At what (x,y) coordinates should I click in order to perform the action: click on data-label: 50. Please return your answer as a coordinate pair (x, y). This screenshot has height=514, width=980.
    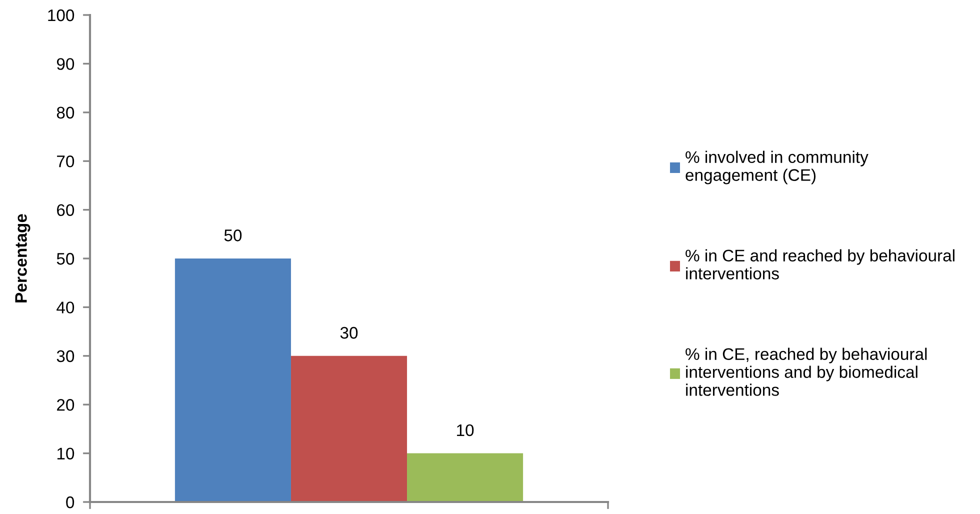
    Looking at the image, I should click on (233, 236).